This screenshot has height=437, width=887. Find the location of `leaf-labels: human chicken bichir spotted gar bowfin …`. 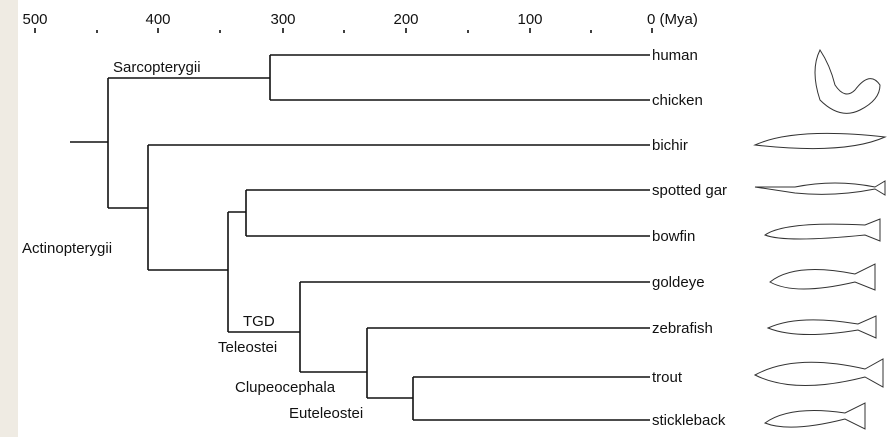

leaf-labels: human chicken bichir spotted gar bowfin … is located at coordinates (689, 238).